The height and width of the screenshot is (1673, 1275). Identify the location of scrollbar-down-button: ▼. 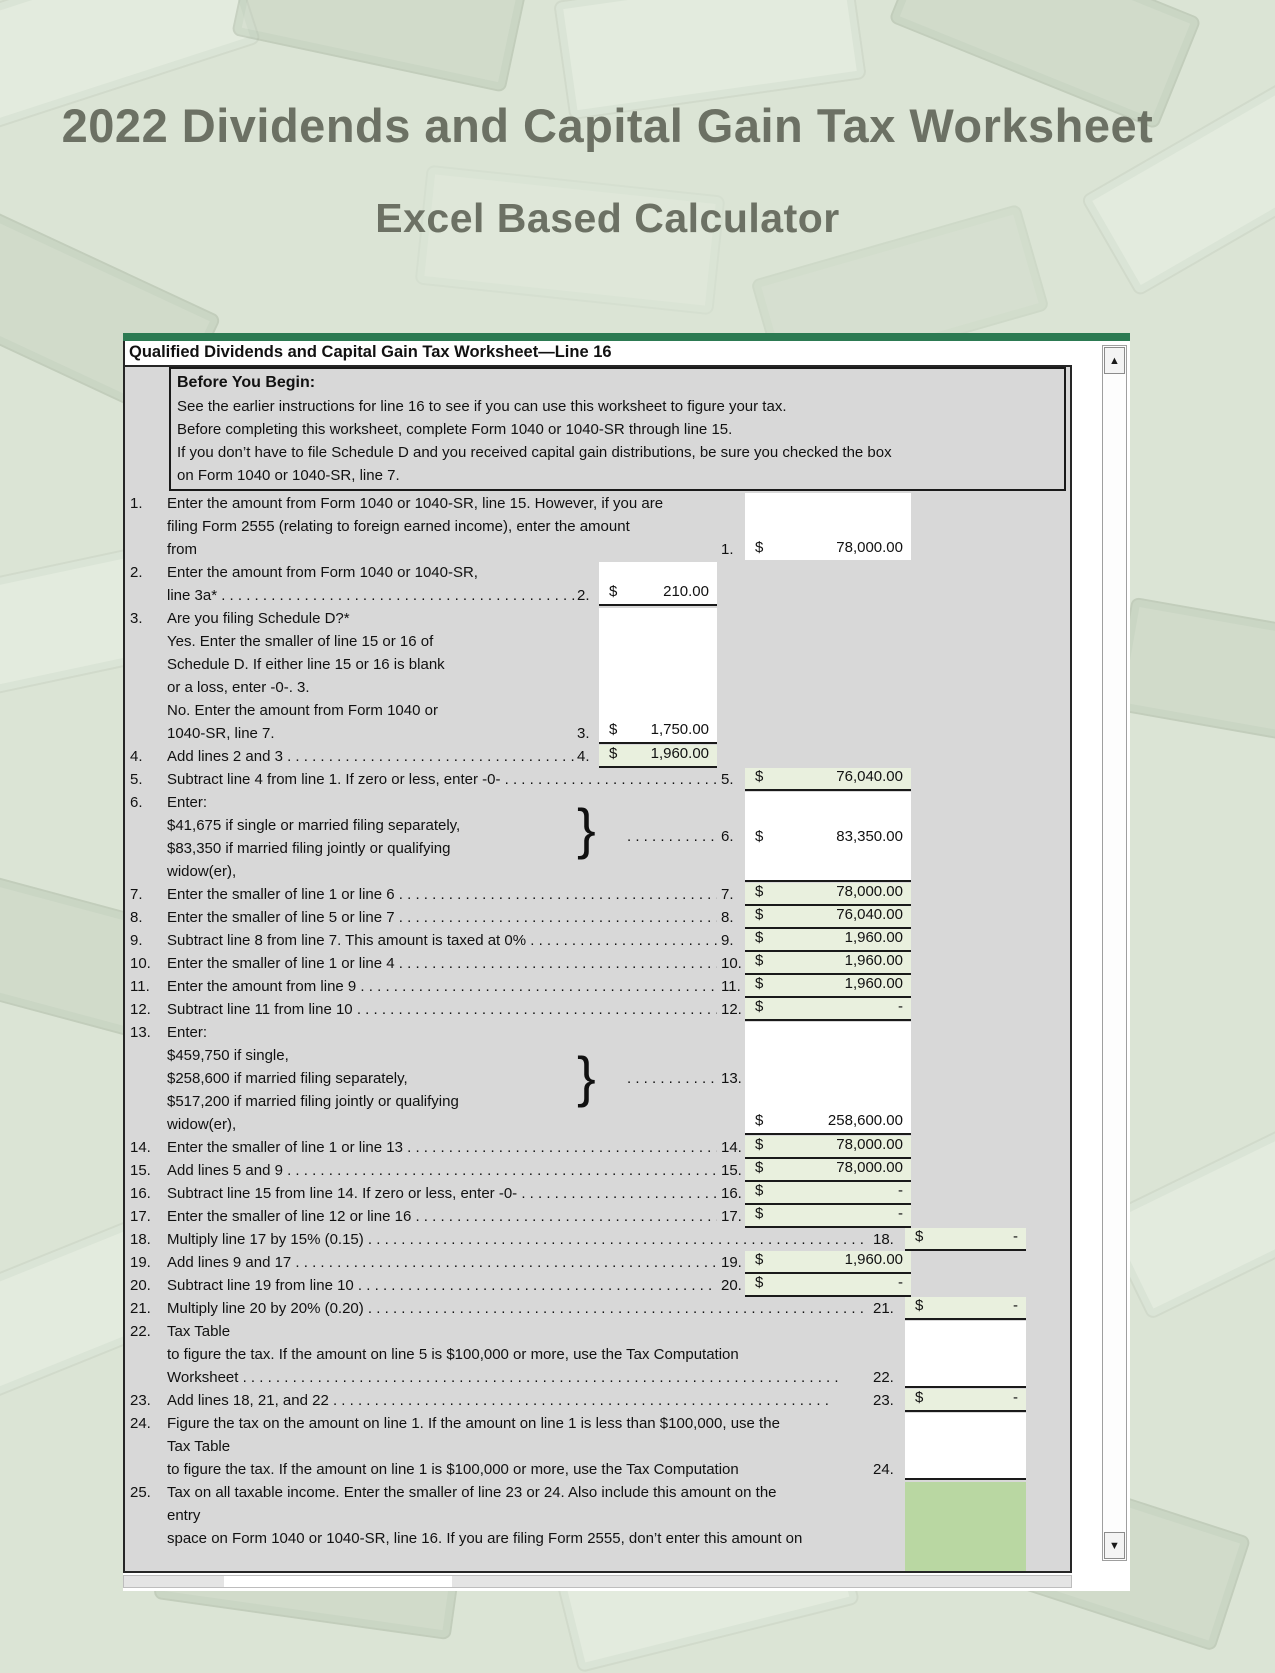
(1114, 1545).